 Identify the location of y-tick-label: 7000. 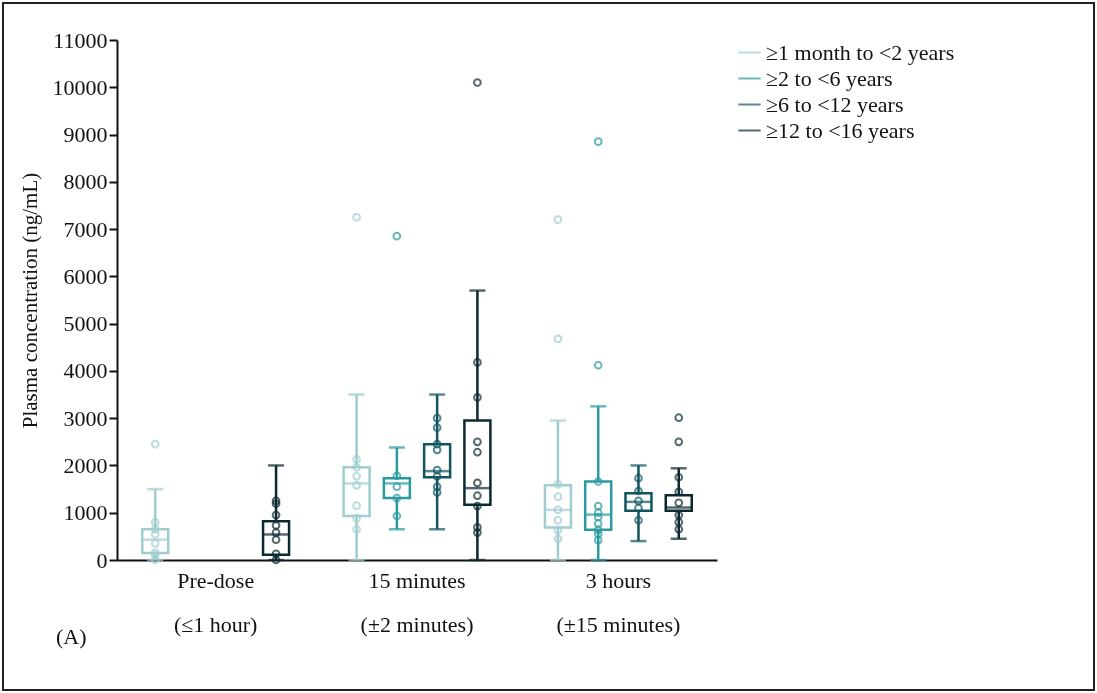
(85, 229).